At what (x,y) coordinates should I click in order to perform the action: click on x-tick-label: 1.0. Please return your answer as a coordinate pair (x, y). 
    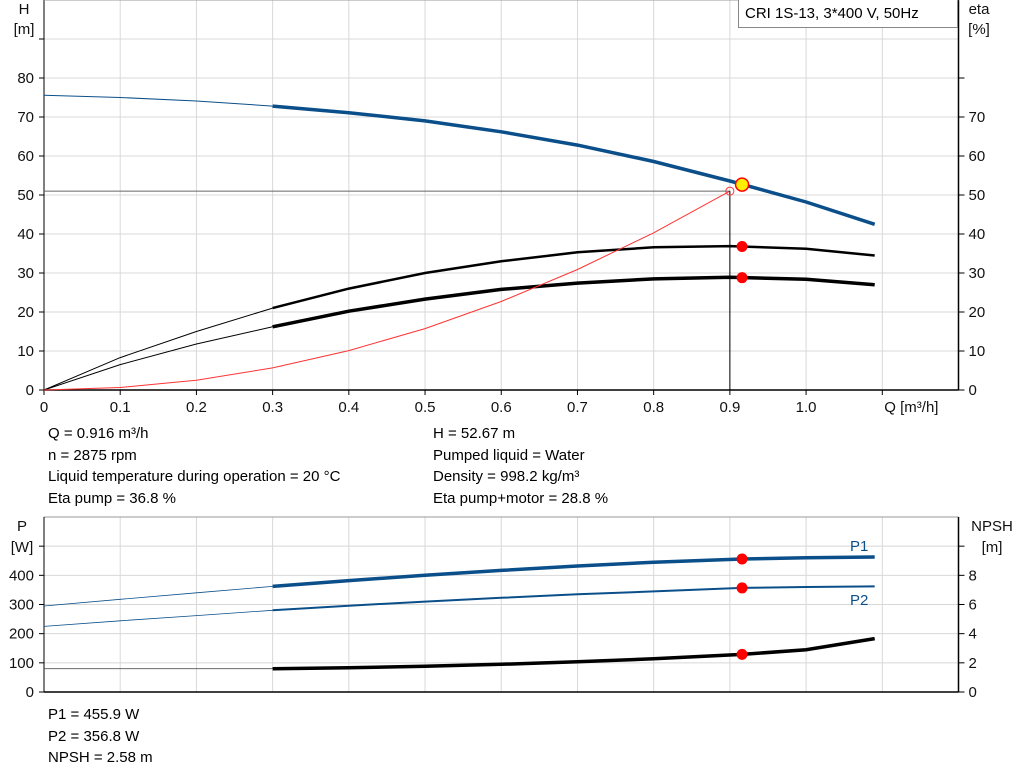
    Looking at the image, I should click on (806, 407).